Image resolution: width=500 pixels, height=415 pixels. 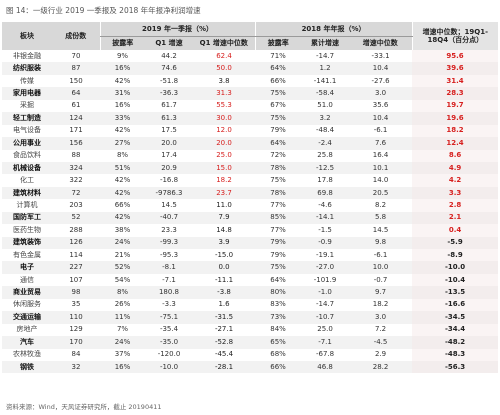 What do you see at coordinates (27, 254) in the screenshot?
I see `cell-industry: 有色金属` at bounding box center [27, 254].